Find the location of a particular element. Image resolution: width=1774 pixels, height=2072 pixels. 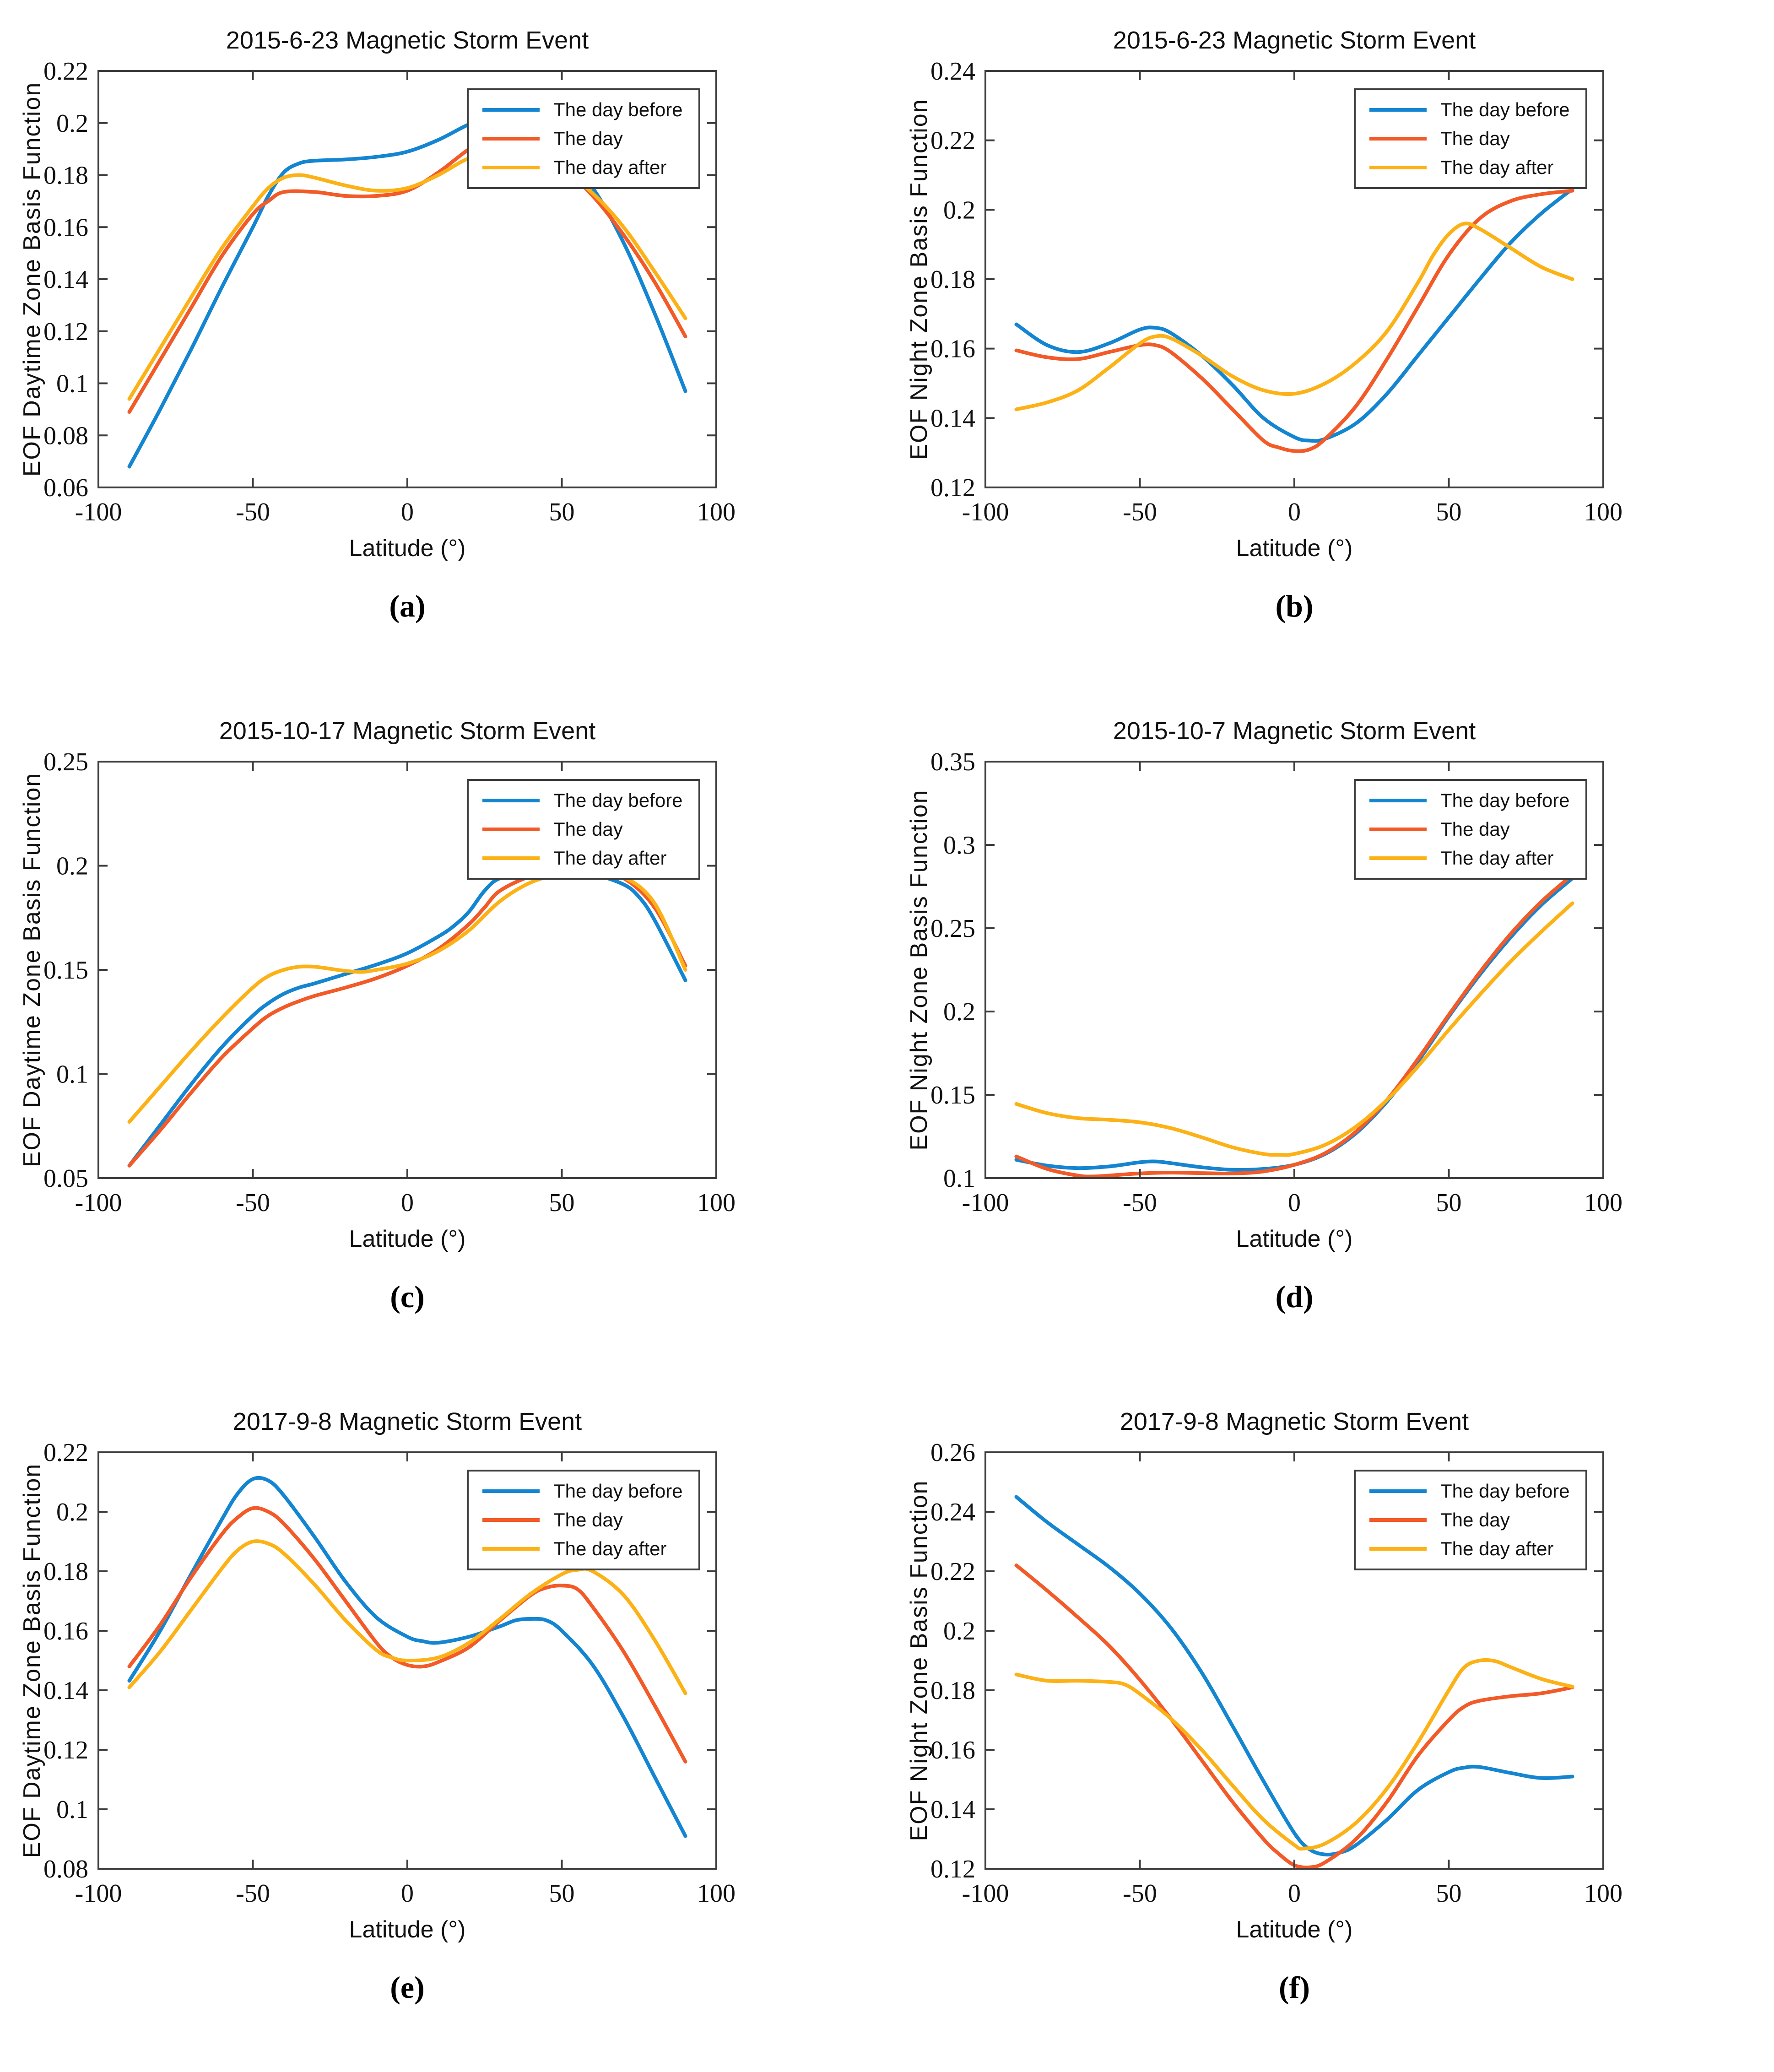

panel-d-legend: The day before The day The day after is located at coordinates (1470, 829).